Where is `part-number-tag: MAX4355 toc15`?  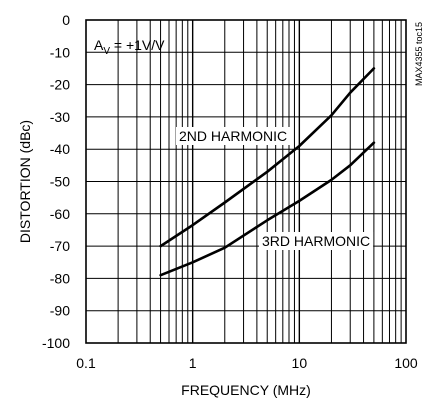 part-number-tag: MAX4355 toc15 is located at coordinates (419, 54).